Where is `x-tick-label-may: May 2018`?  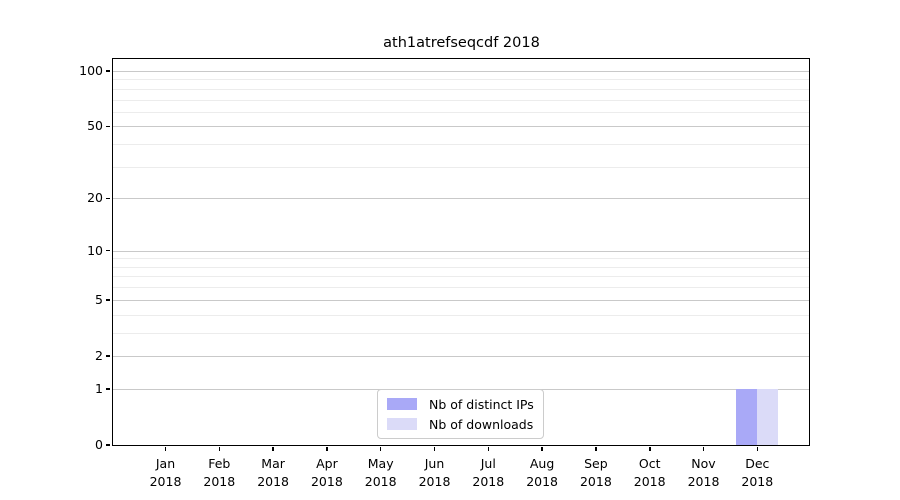
x-tick-label-may: May 2018 is located at coordinates (381, 473).